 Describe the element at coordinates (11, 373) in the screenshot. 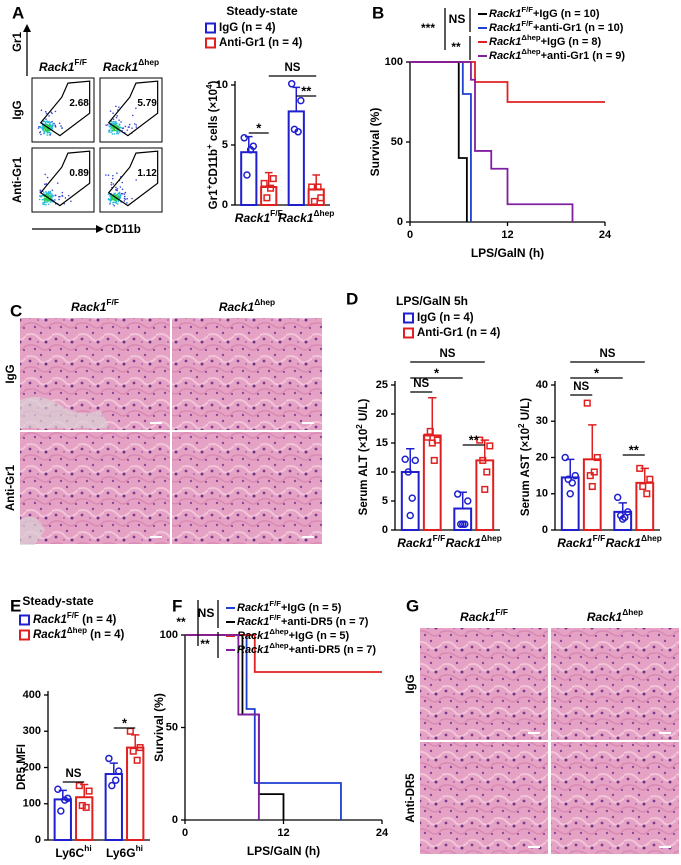

I see `histology-row-label: IgG` at that location.